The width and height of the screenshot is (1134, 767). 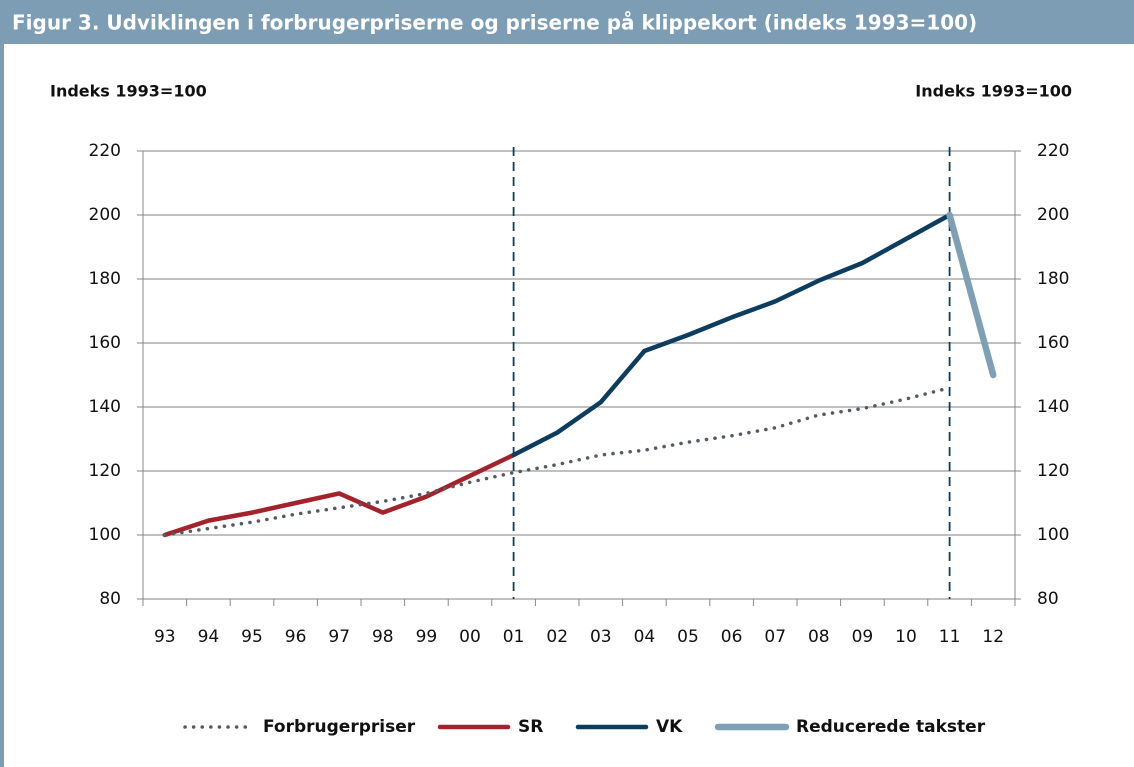 I want to click on y2-tick-label: 80, so click(x=1048, y=599).